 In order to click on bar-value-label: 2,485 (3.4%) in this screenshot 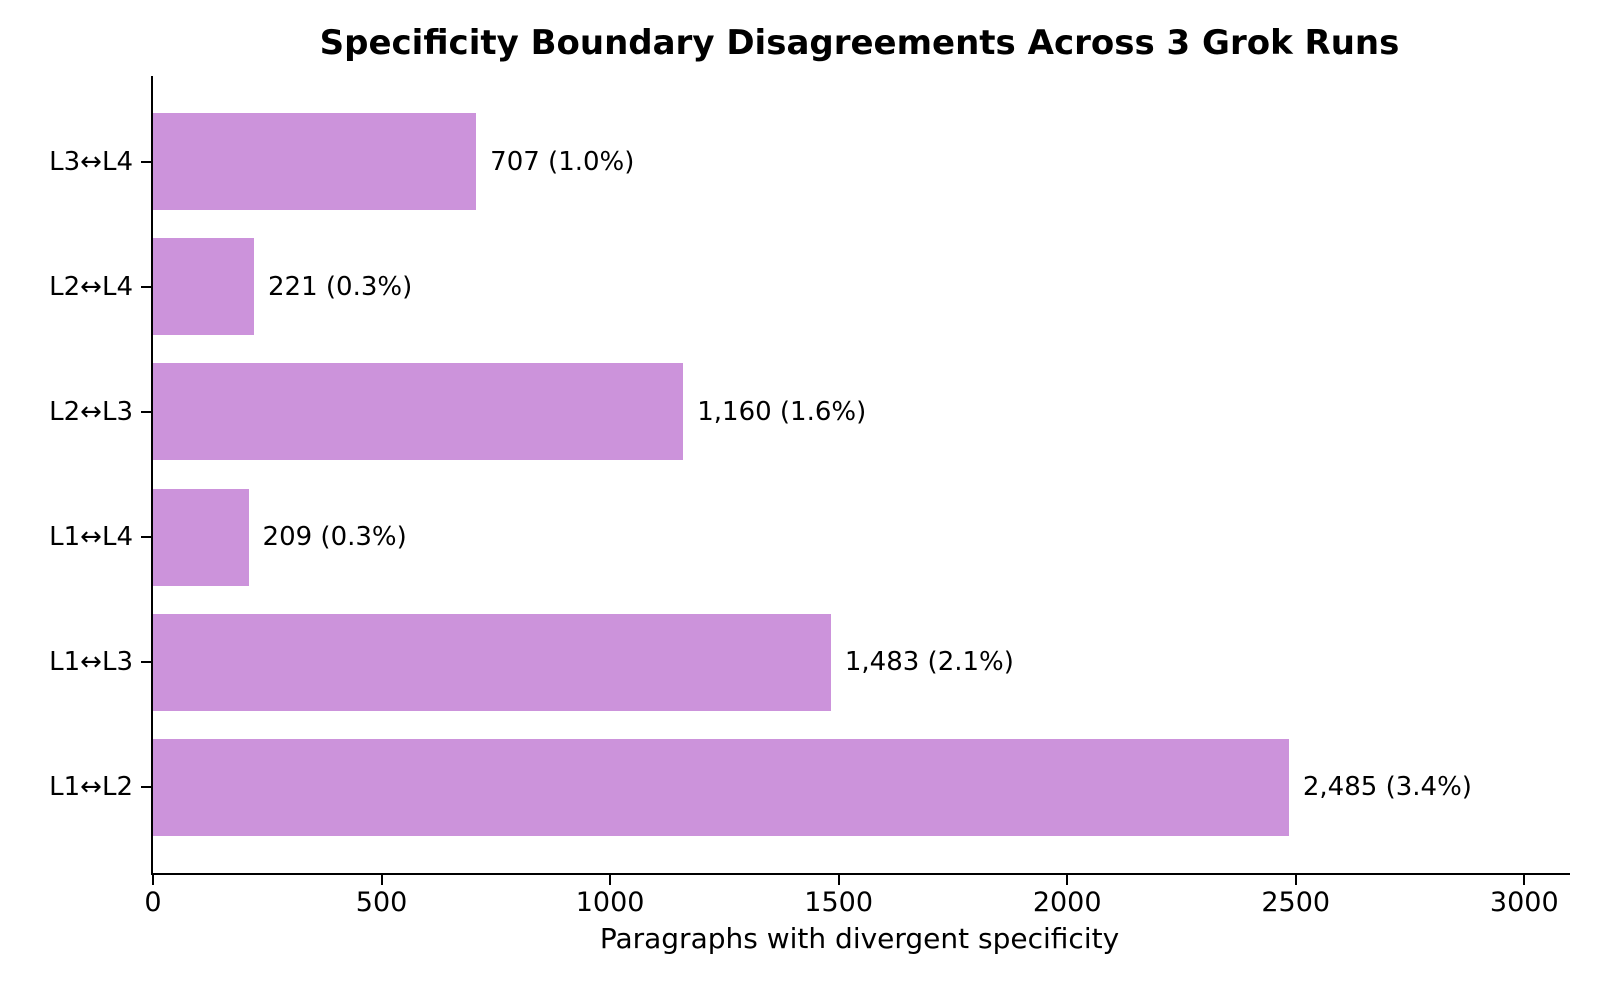, I will do `click(1387, 787)`.